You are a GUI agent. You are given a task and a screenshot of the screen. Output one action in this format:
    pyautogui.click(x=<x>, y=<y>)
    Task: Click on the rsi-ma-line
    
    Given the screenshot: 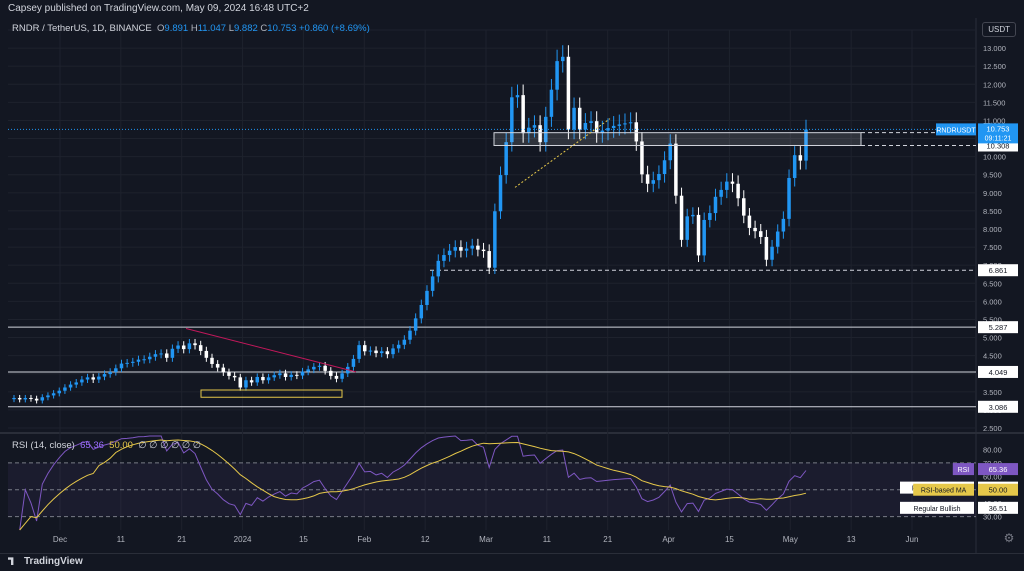 What is the action you would take?
    pyautogui.click(x=413, y=485)
    